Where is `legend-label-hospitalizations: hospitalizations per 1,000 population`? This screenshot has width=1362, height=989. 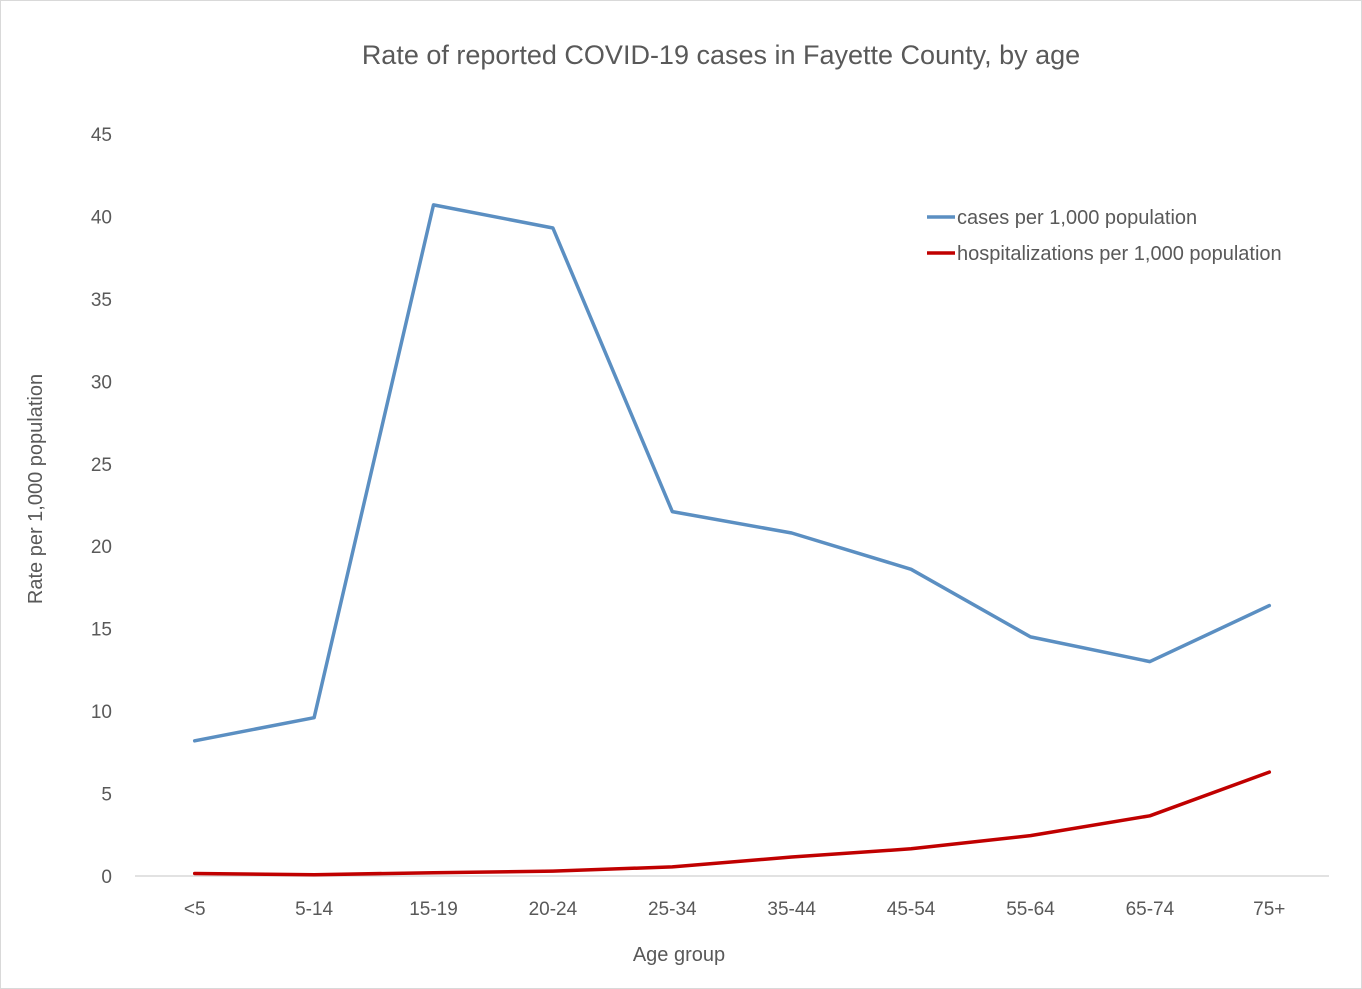
legend-label-hospitalizations: hospitalizations per 1,000 population is located at coordinates (1119, 254).